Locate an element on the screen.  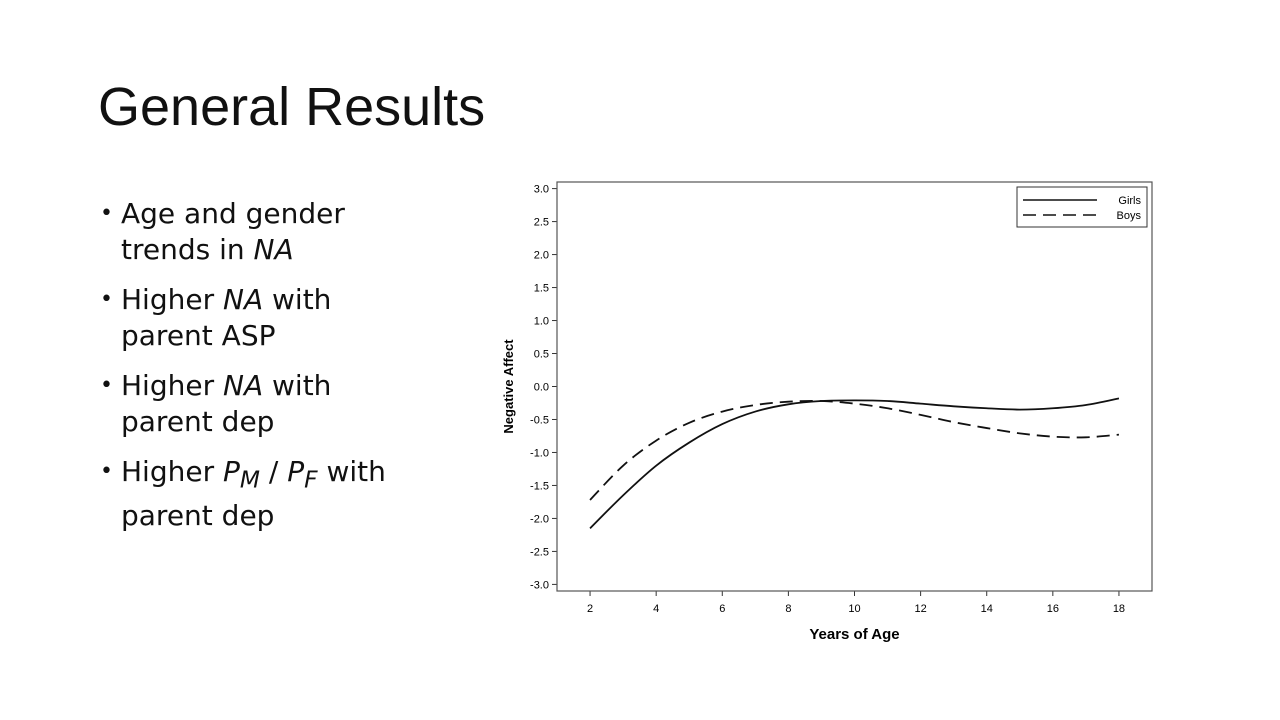
bullet-item: • Age and gender trends in NA is located at coordinates (265, 232).